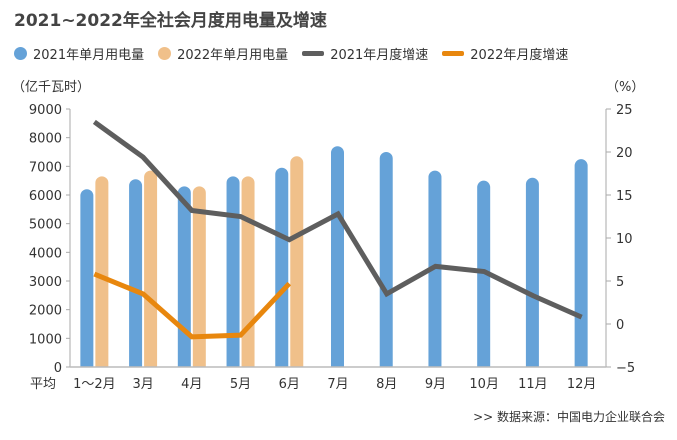  I want to click on right-tick-label: 20, so click(624, 153).